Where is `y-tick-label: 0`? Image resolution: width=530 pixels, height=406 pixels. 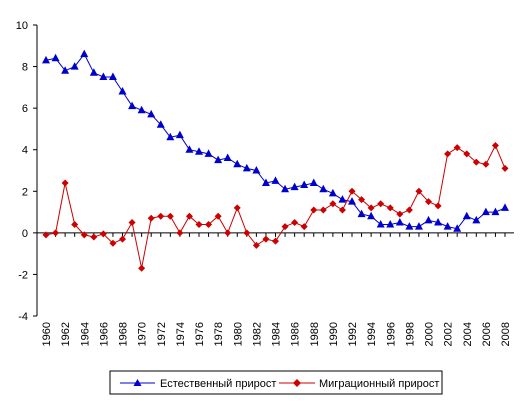
y-tick-label: 0 is located at coordinates (25, 234).